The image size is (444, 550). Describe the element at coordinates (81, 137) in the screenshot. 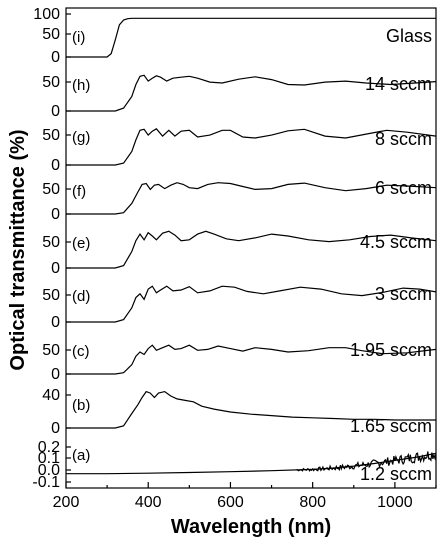

I see `panel-tag: (g)` at that location.